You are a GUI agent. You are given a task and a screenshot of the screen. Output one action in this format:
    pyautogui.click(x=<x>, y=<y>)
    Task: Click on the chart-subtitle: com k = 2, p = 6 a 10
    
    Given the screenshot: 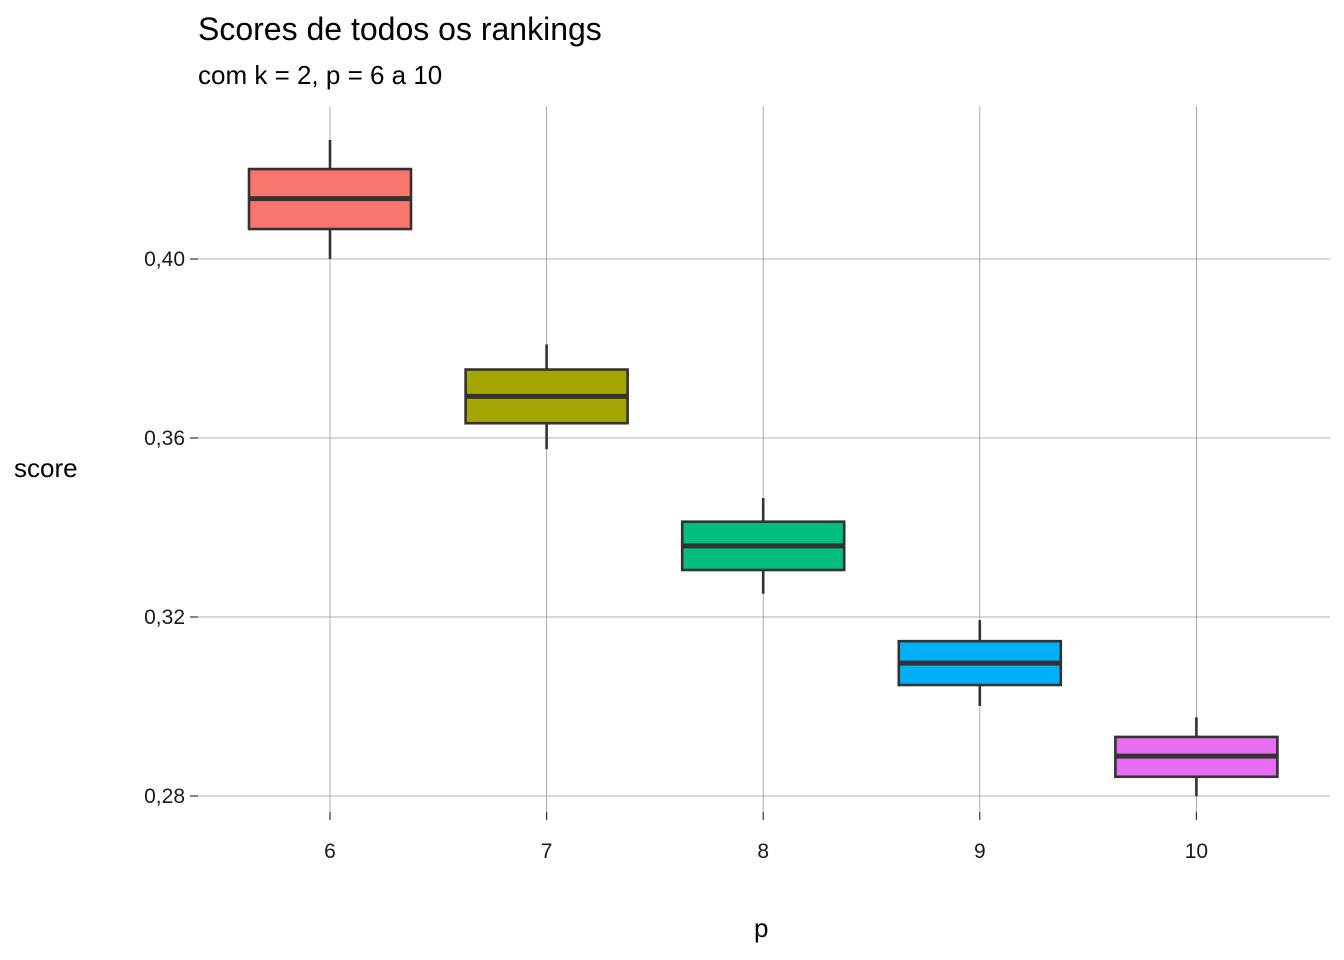 What is the action you would take?
    pyautogui.click(x=320, y=75)
    